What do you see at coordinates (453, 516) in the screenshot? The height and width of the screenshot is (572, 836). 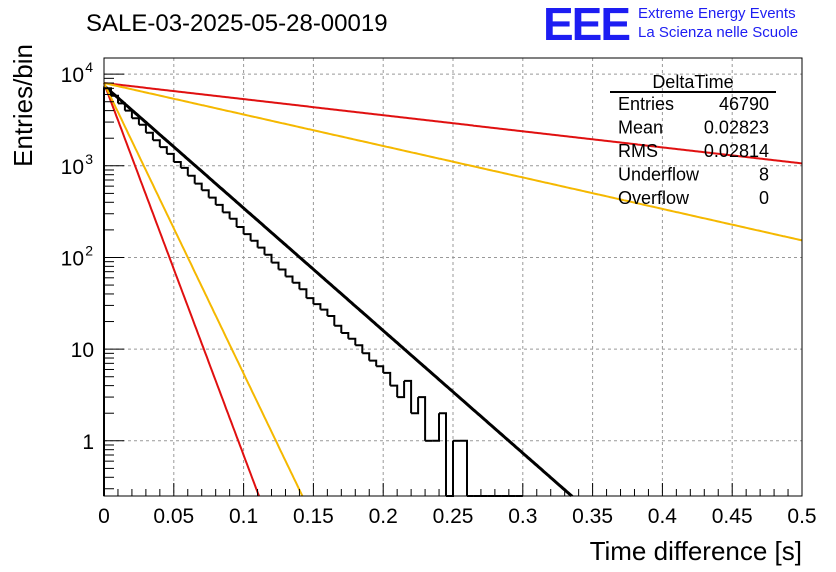 I see `x-tick-label: 0.25` at bounding box center [453, 516].